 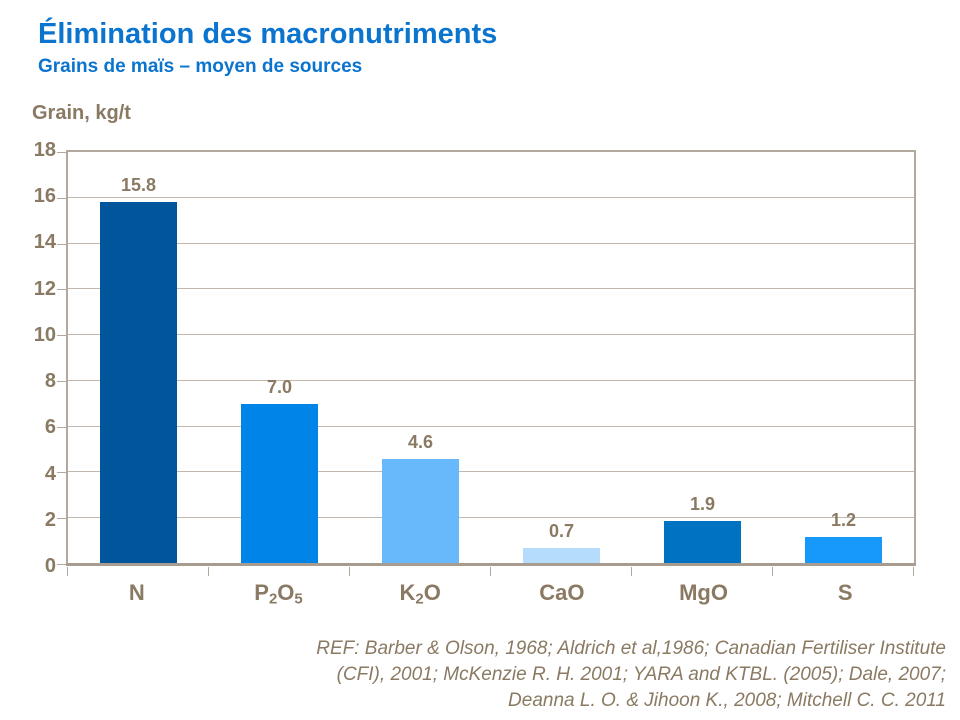 I want to click on category-label-CaO: CaO, so click(x=562, y=594).